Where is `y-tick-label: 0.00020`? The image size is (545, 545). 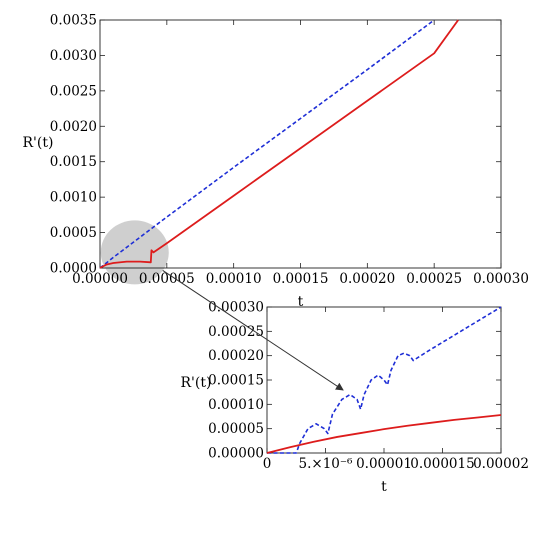 y-tick-label: 0.00020 is located at coordinates (236, 356).